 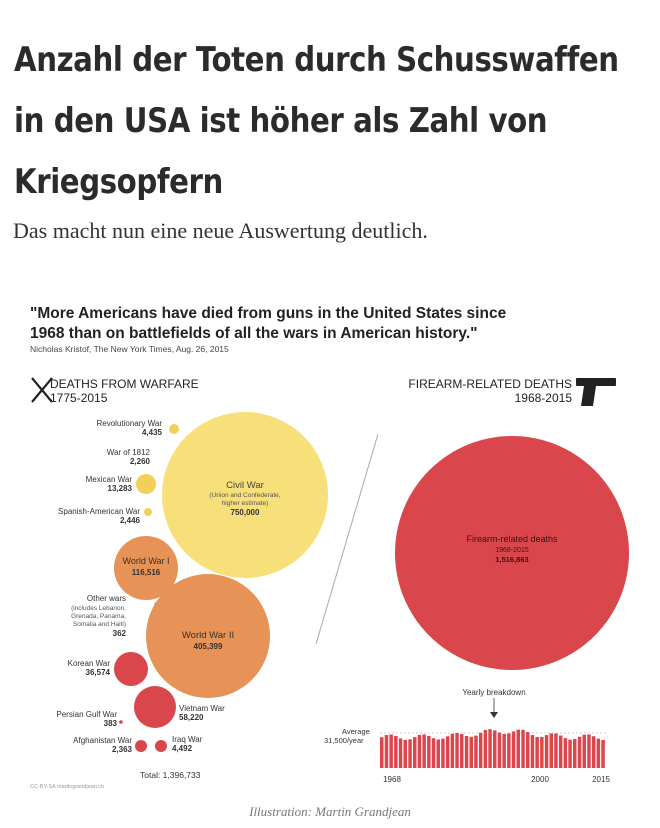 What do you see at coordinates (330, 811) in the screenshot?
I see `image-caption: Illustration: Martin Grandjean` at bounding box center [330, 811].